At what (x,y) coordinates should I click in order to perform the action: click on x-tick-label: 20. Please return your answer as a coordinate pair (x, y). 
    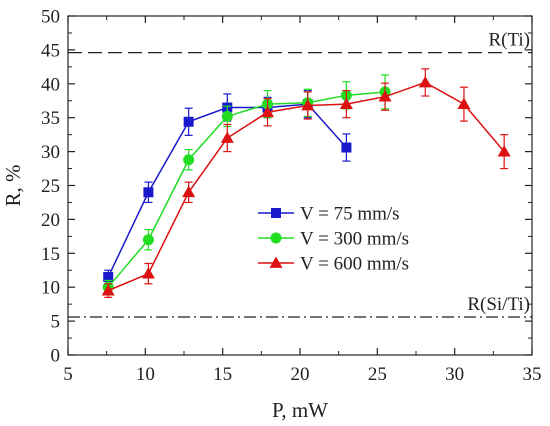
    Looking at the image, I should click on (300, 374).